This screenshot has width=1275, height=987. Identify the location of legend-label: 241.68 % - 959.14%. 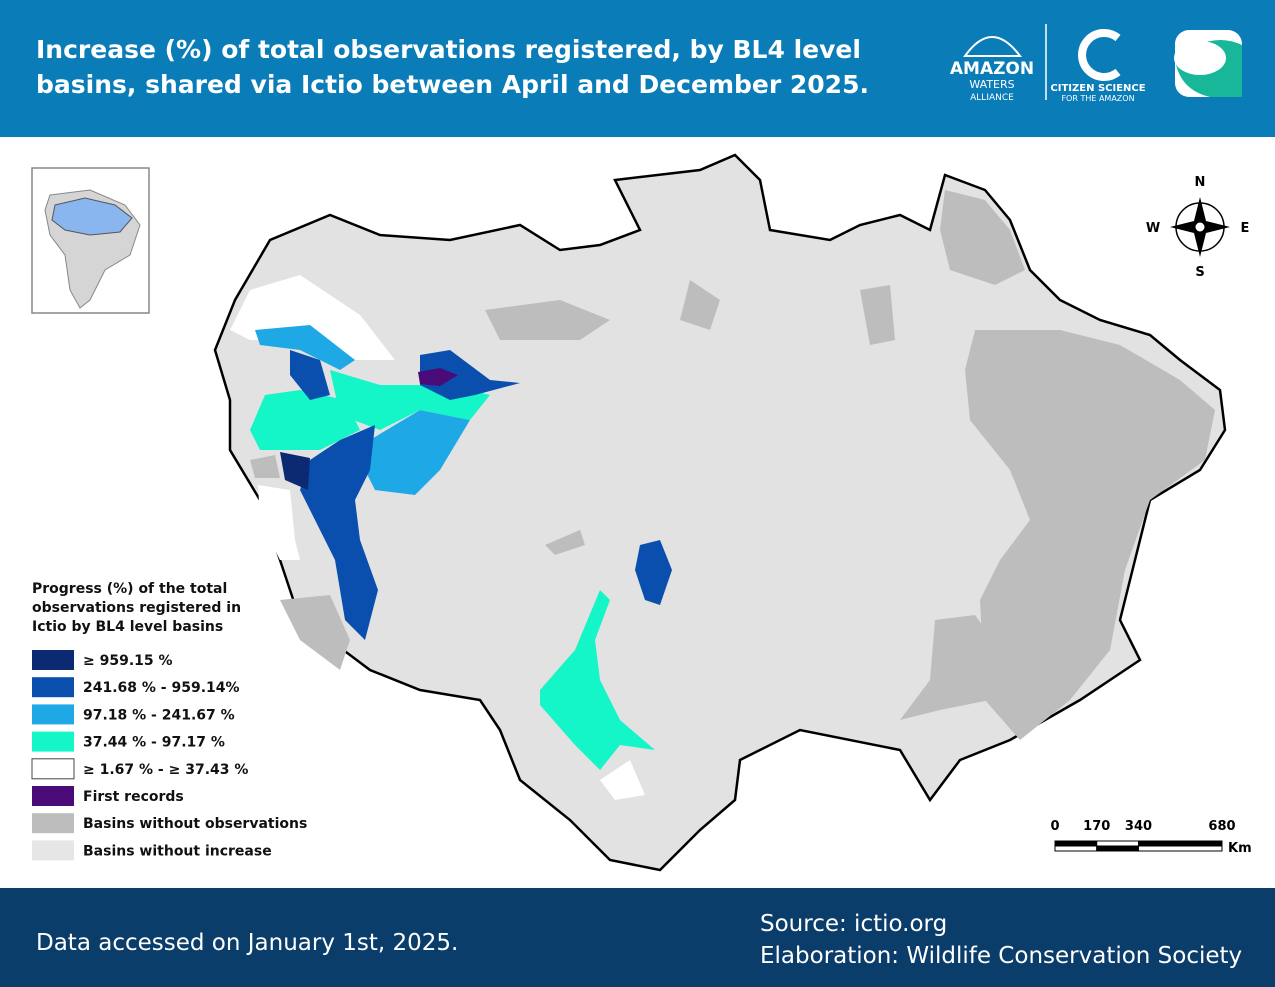
(161, 688).